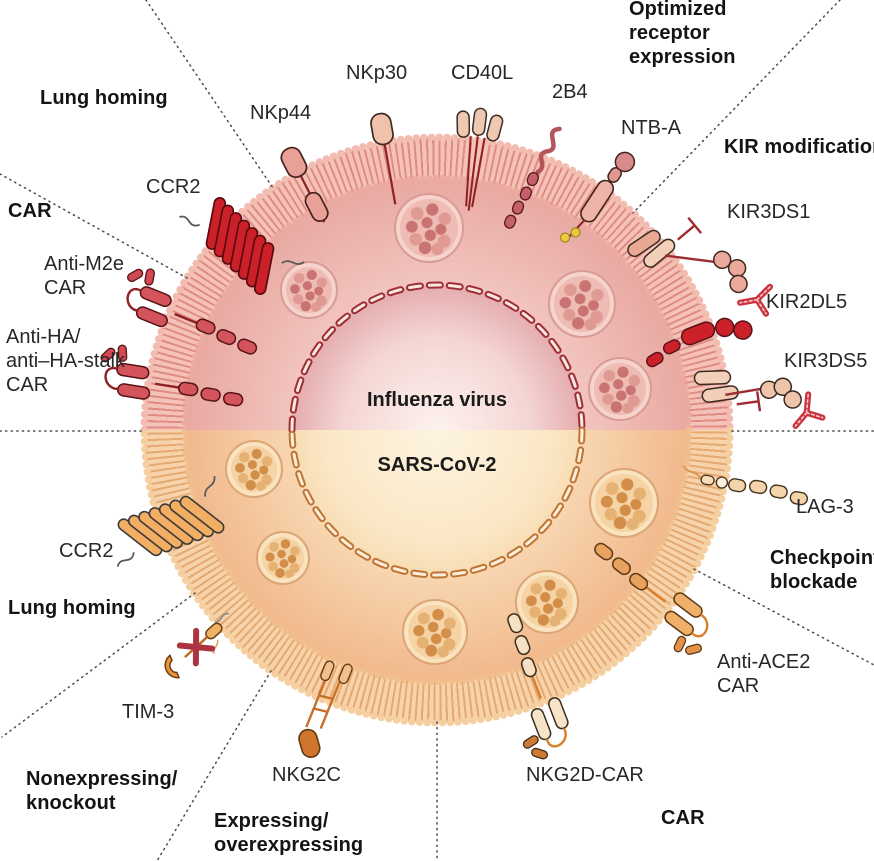  I want to click on receptor-nkp30, so click(383, 158).